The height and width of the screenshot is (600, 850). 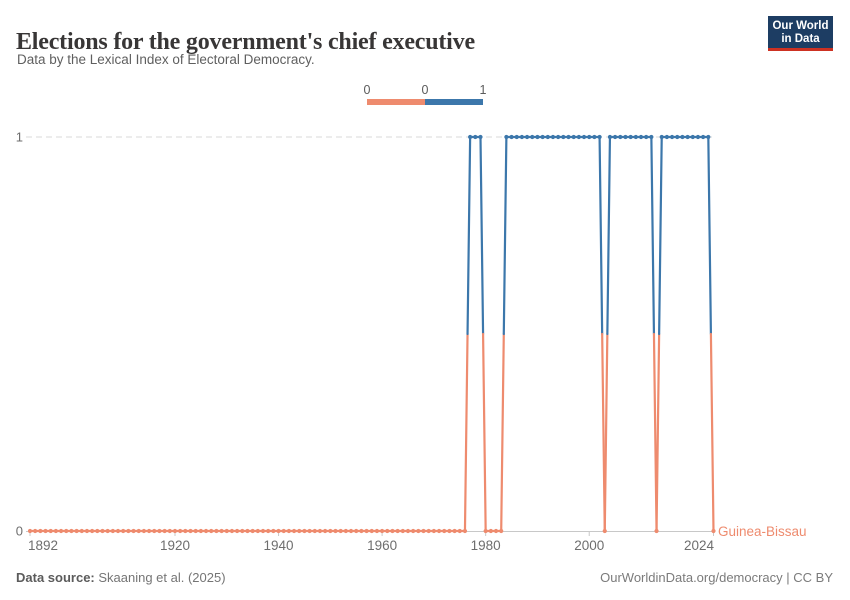 I want to click on y-tick-label: 0, so click(x=19, y=531).